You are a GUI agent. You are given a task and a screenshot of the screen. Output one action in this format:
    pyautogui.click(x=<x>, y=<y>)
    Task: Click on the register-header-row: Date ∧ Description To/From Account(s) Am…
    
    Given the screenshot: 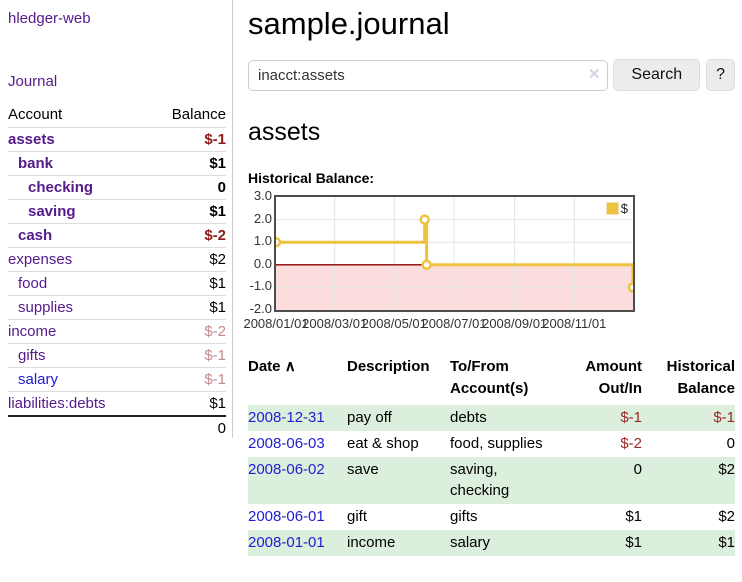 What is the action you would take?
    pyautogui.click(x=491, y=379)
    